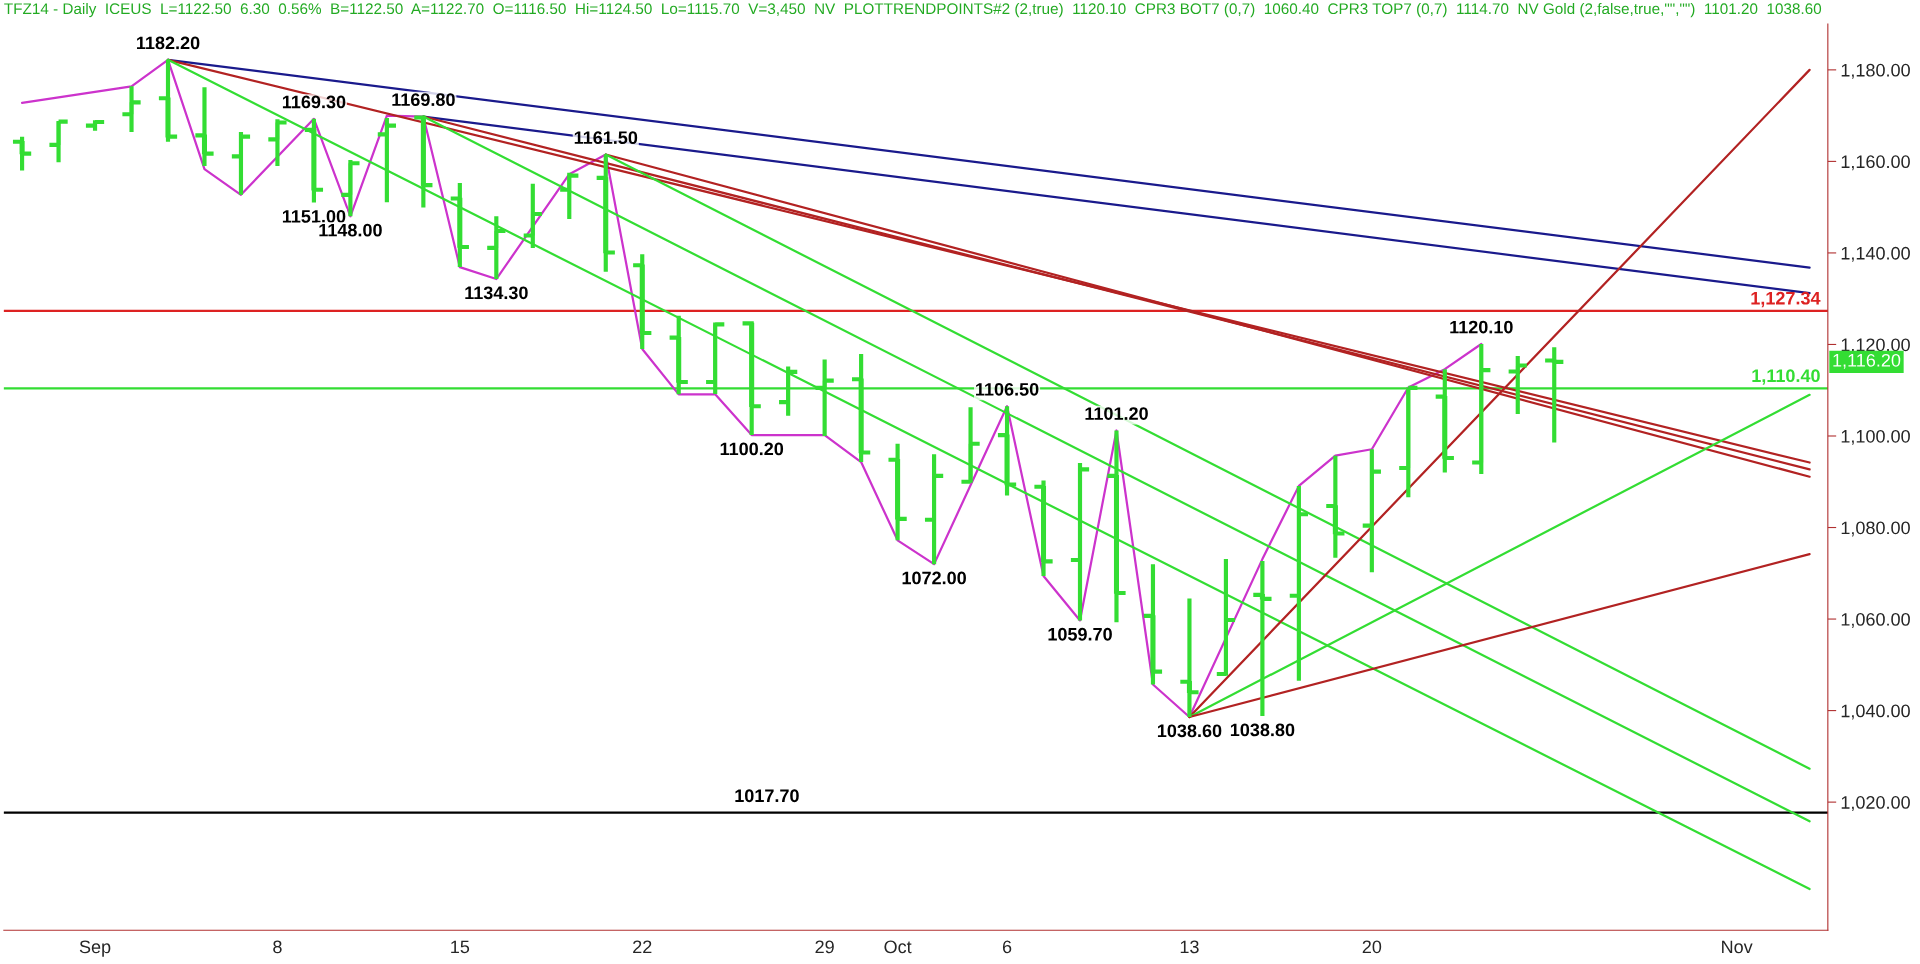 The width and height of the screenshot is (1920, 964). I want to click on annotation: 1120.10, so click(1481, 327).